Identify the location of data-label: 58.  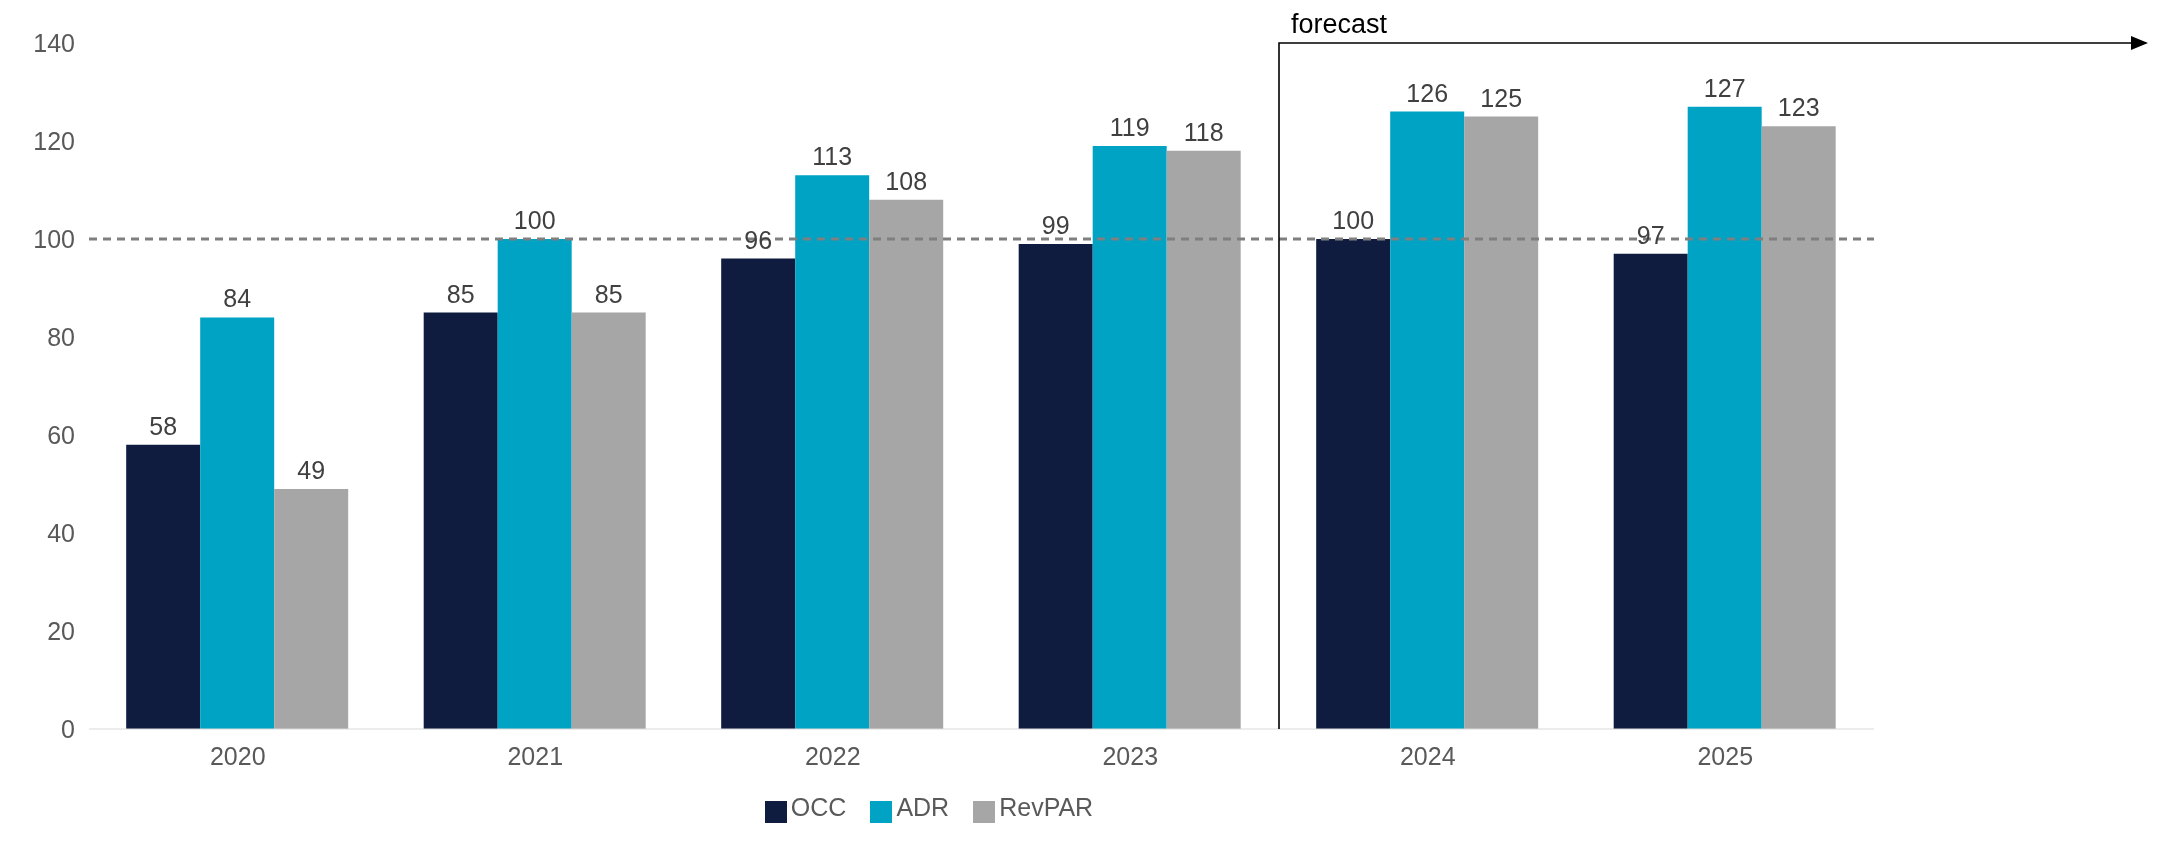
(163, 425).